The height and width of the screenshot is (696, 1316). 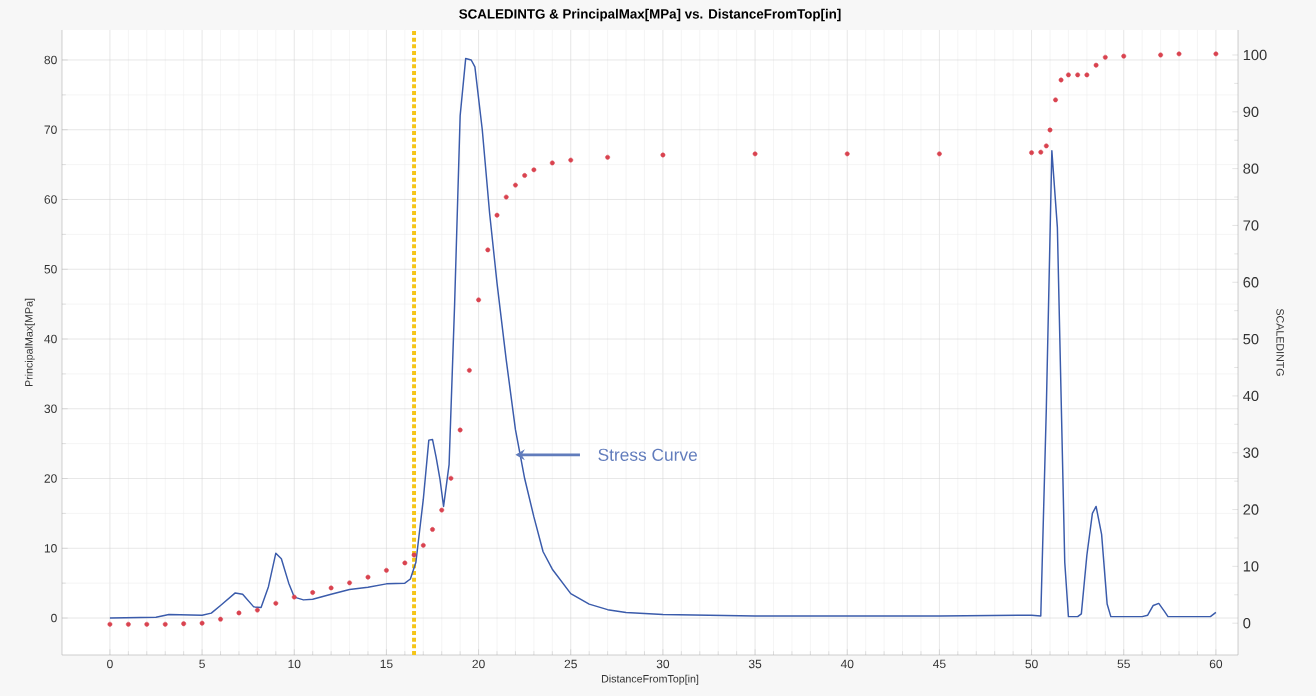 I want to click on y2-tick-label: 80, so click(x=1251, y=168).